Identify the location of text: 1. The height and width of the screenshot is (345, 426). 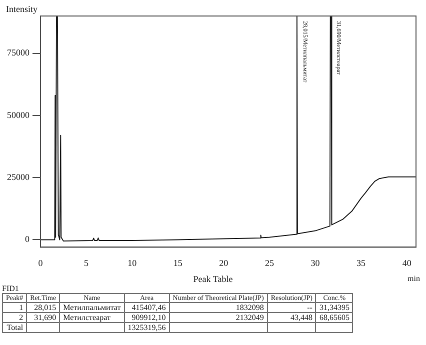
(14, 307).